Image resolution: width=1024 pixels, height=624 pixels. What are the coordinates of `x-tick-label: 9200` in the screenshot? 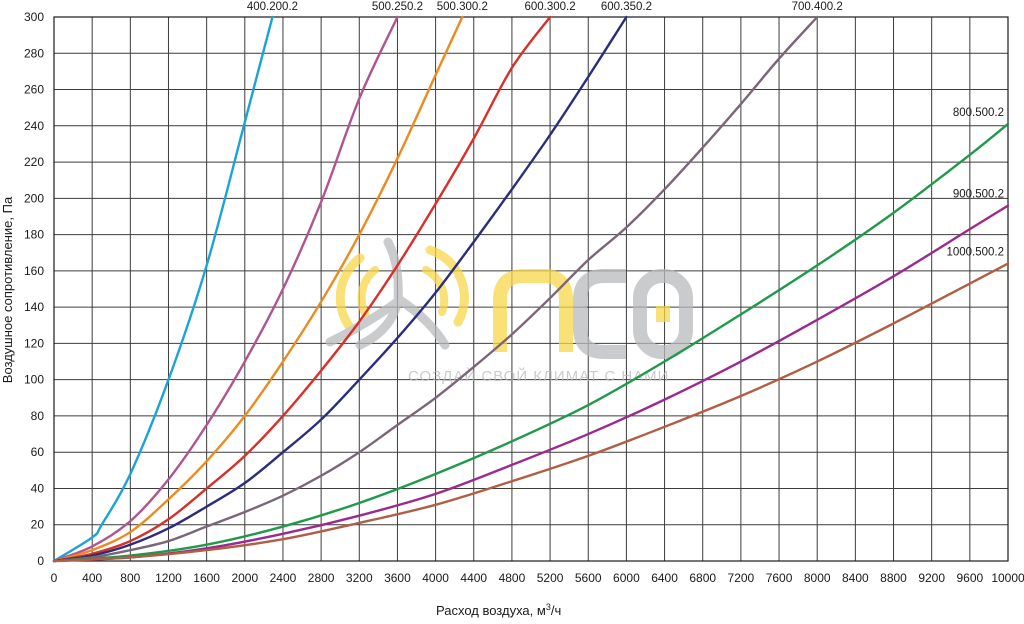 It's located at (931, 578).